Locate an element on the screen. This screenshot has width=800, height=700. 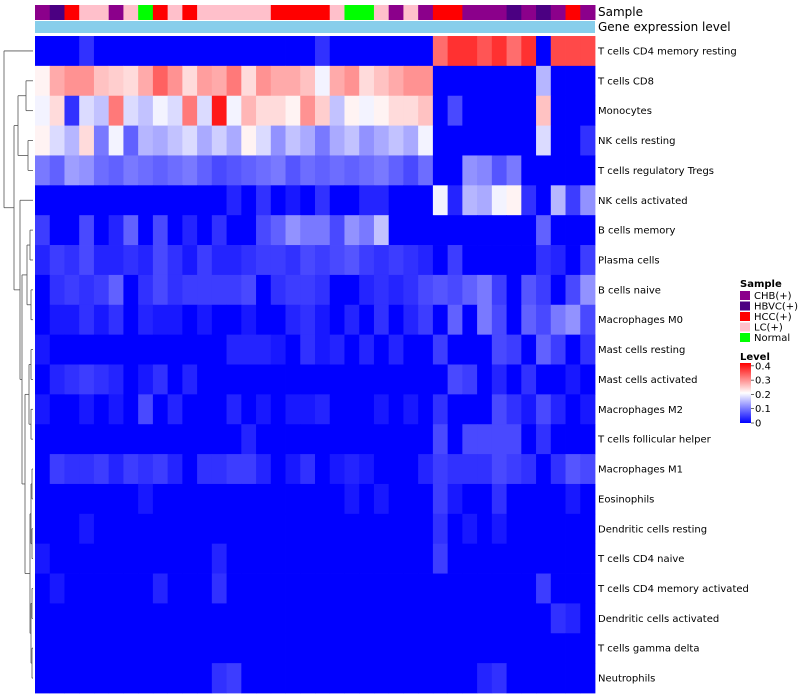
gene-annotation-label: Gene expression level is located at coordinates (664, 27).